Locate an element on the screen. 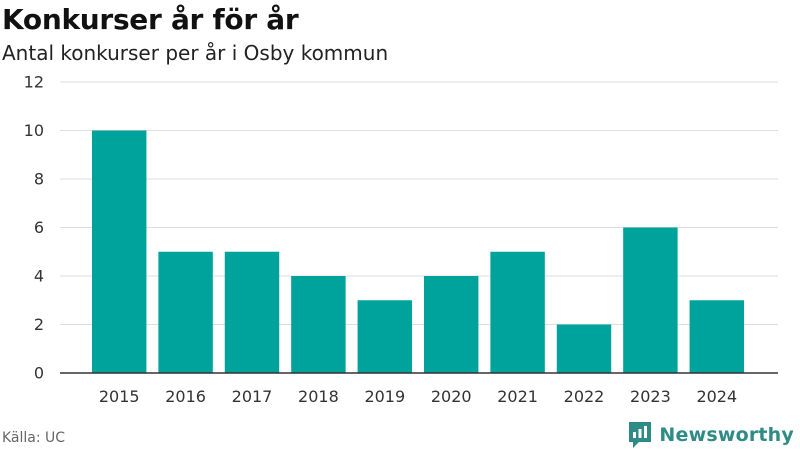 This screenshot has width=800, height=450. bar-2021 is located at coordinates (517, 312).